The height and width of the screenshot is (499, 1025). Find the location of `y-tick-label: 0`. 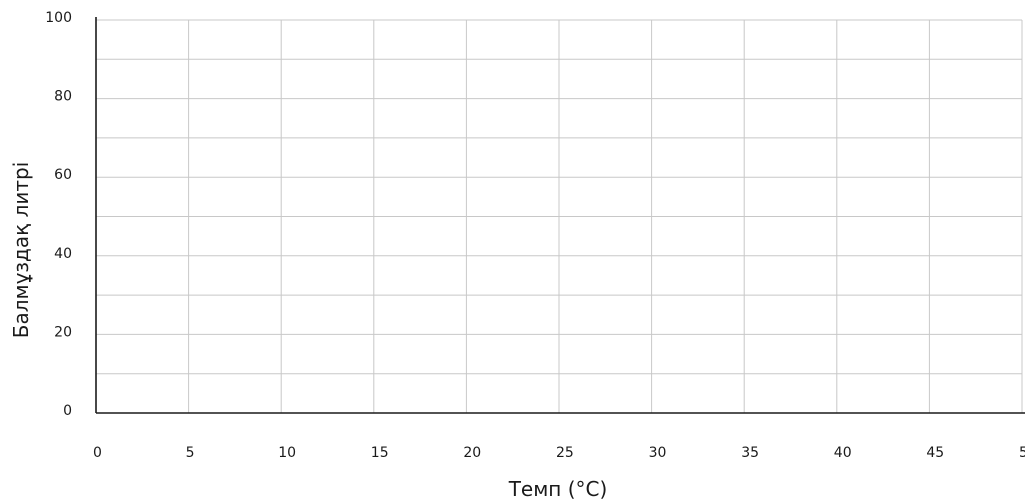

y-tick-label: 0 is located at coordinates (67, 411).